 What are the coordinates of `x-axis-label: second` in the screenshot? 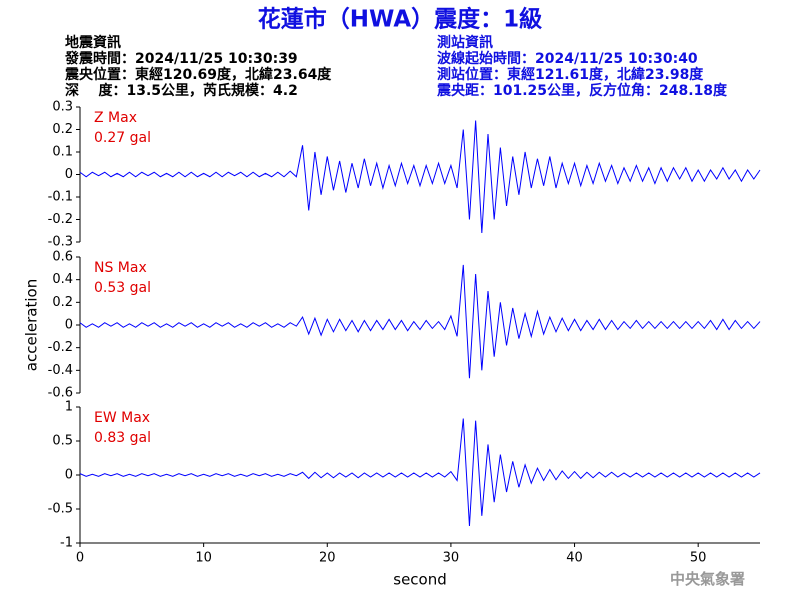 It's located at (420, 580).